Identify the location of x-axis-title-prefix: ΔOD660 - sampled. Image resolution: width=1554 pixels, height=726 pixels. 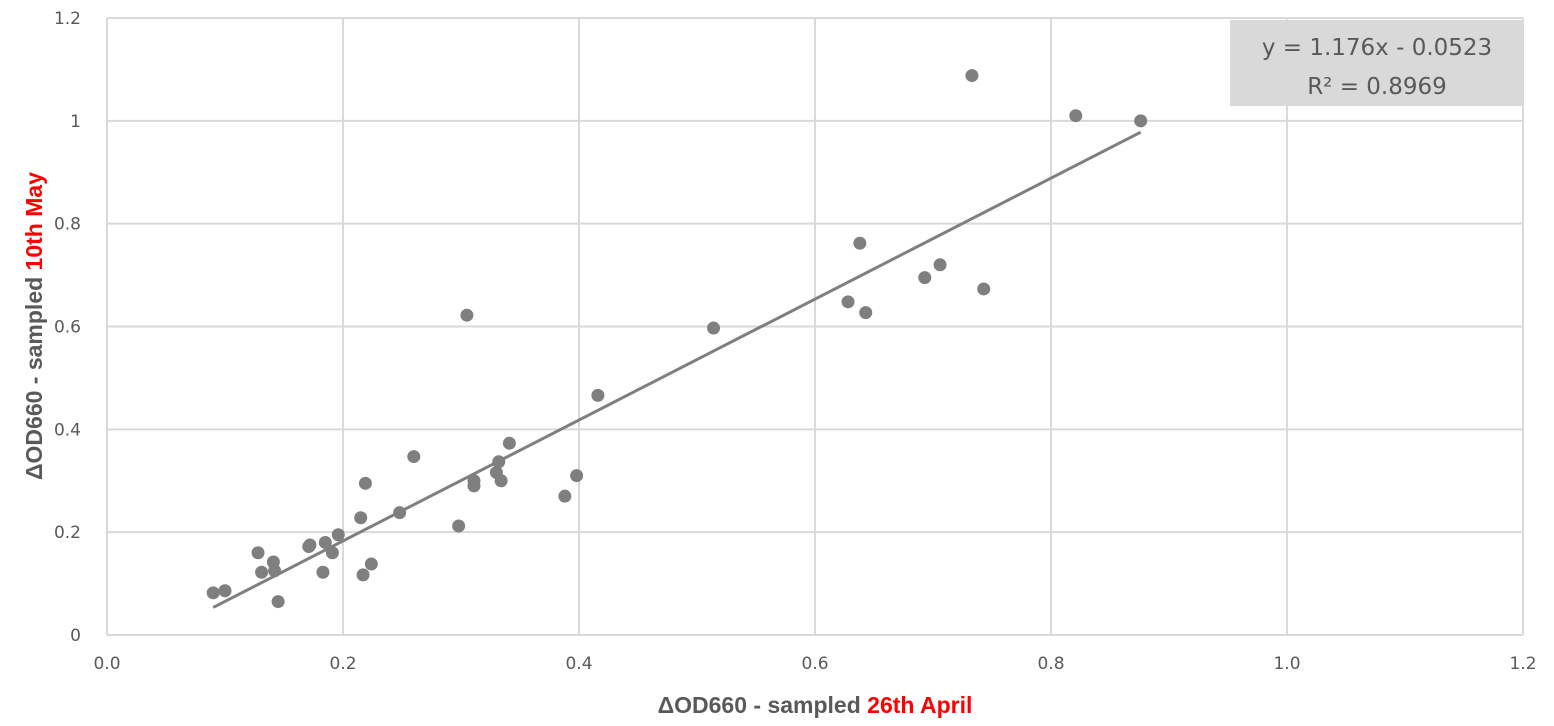
(763, 705).